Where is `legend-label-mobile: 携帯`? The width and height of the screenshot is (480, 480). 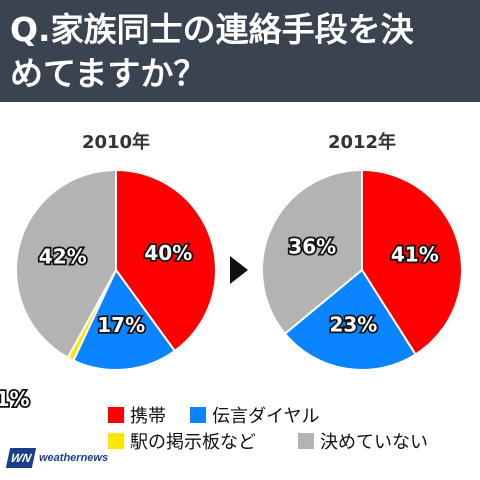 legend-label-mobile: 携帯 is located at coordinates (148, 416).